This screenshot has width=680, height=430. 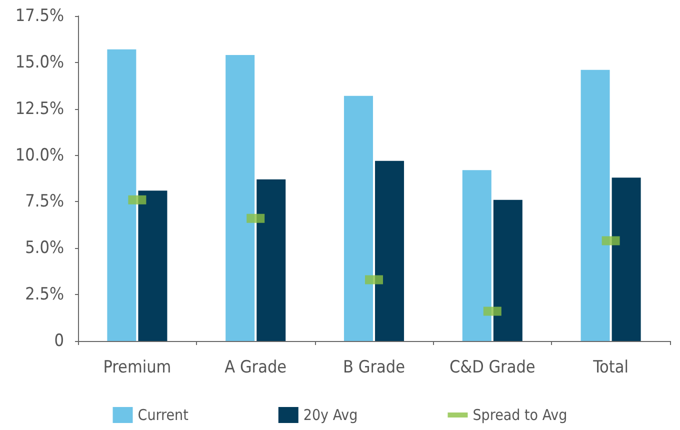 I want to click on y-tick-label: 2.5%, so click(x=44, y=294).